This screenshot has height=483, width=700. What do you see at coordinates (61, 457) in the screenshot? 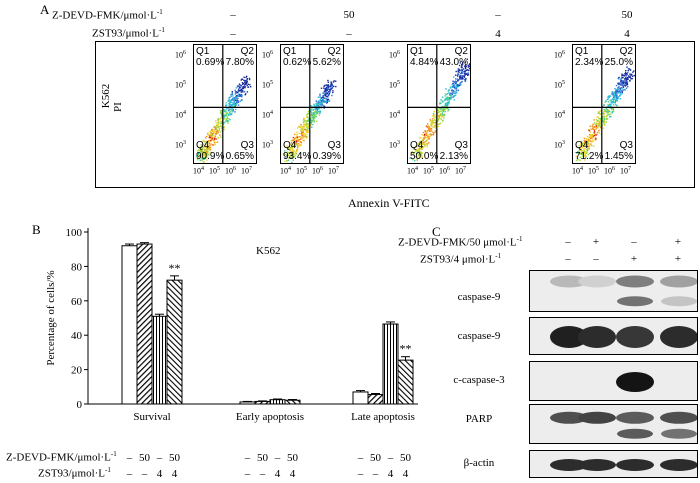
I see `panel-b-condition-1-label: Z-DEVD-FMK/μmol·L-1` at bounding box center [61, 457].